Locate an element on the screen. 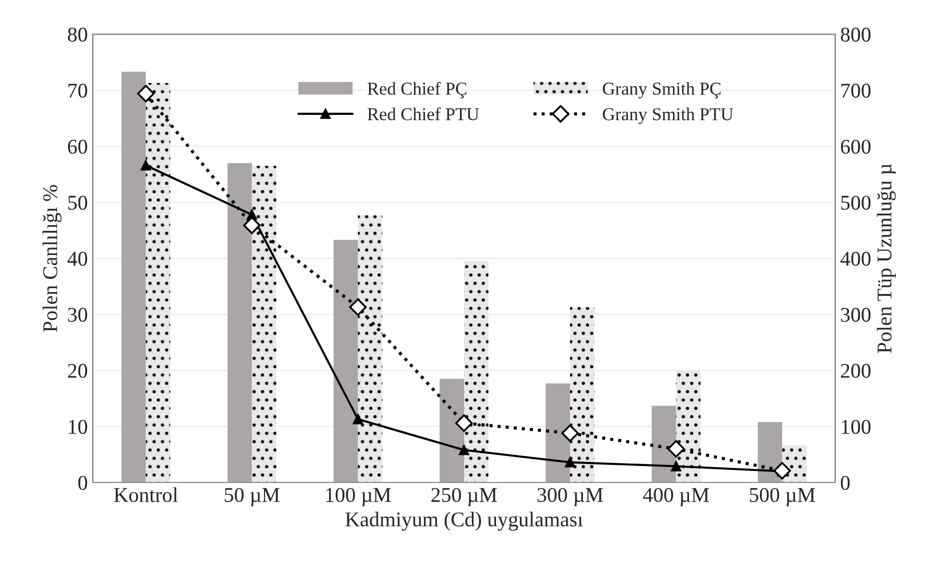 The height and width of the screenshot is (571, 928). y2-tick-label: 700 is located at coordinates (856, 91).